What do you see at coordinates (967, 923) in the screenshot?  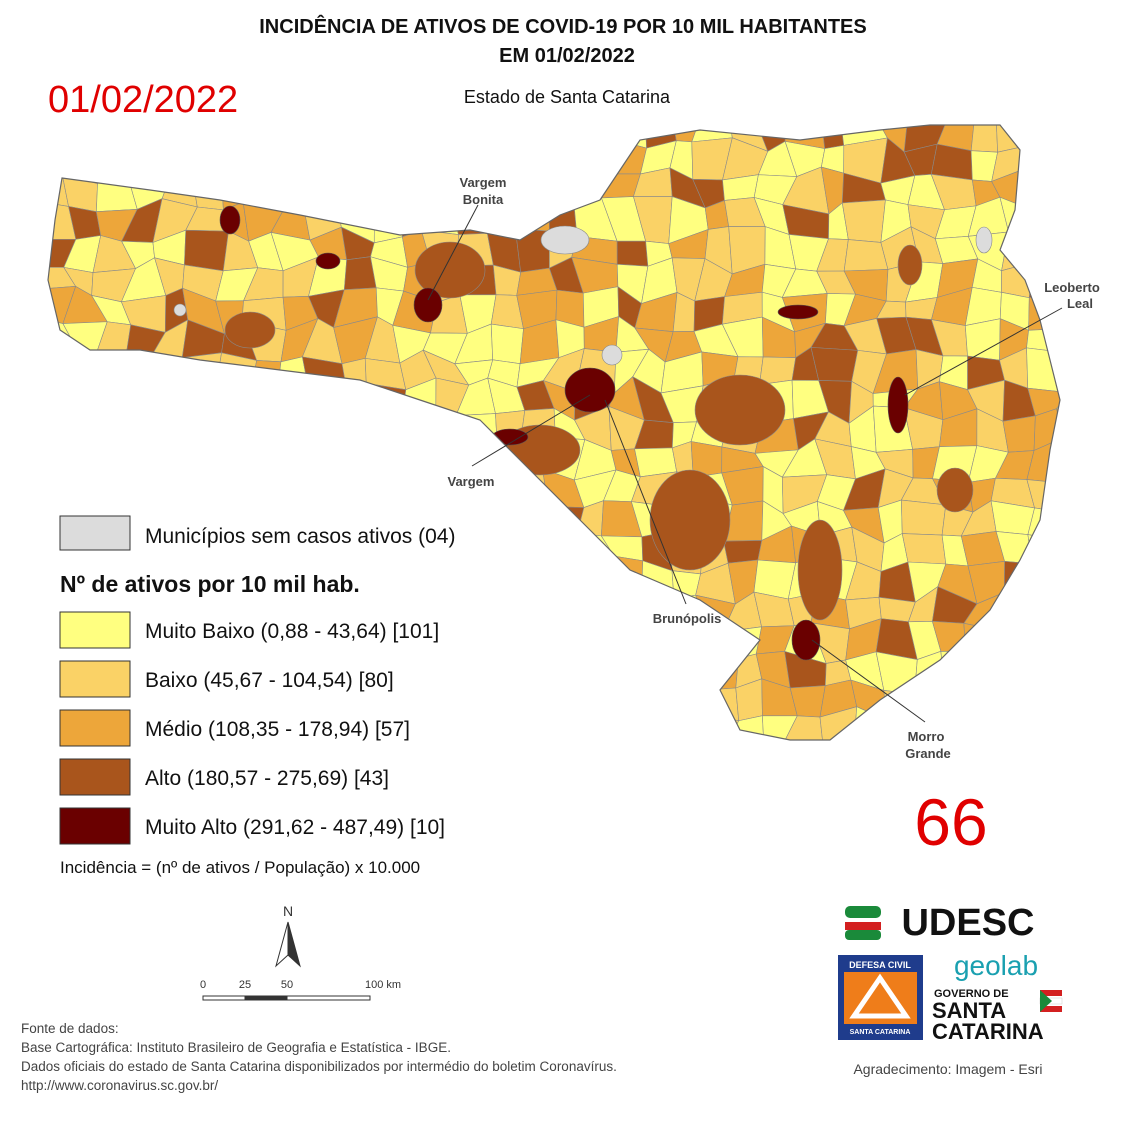 I see `udesc-text: UDESC` at bounding box center [967, 923].